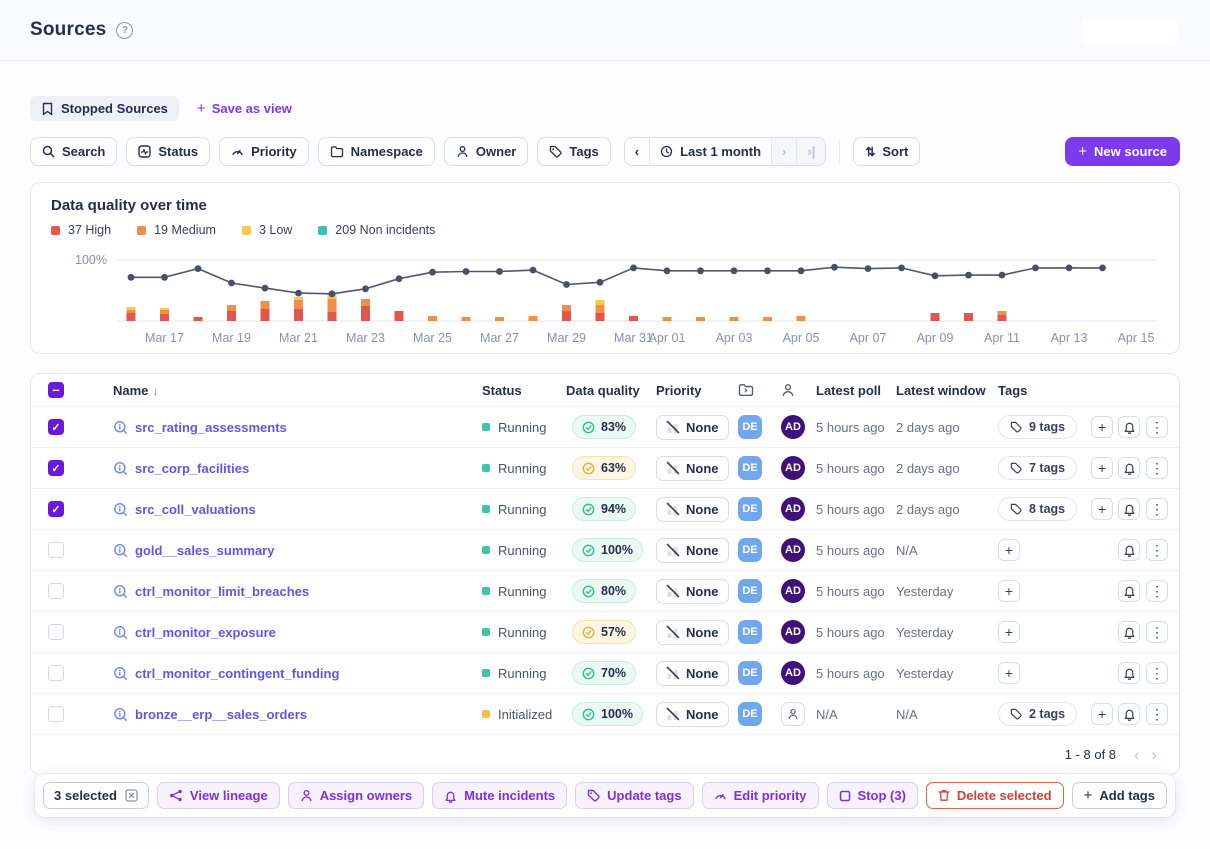  Describe the element at coordinates (376, 151) in the screenshot. I see `namespace-filter-button: Namespace` at that location.